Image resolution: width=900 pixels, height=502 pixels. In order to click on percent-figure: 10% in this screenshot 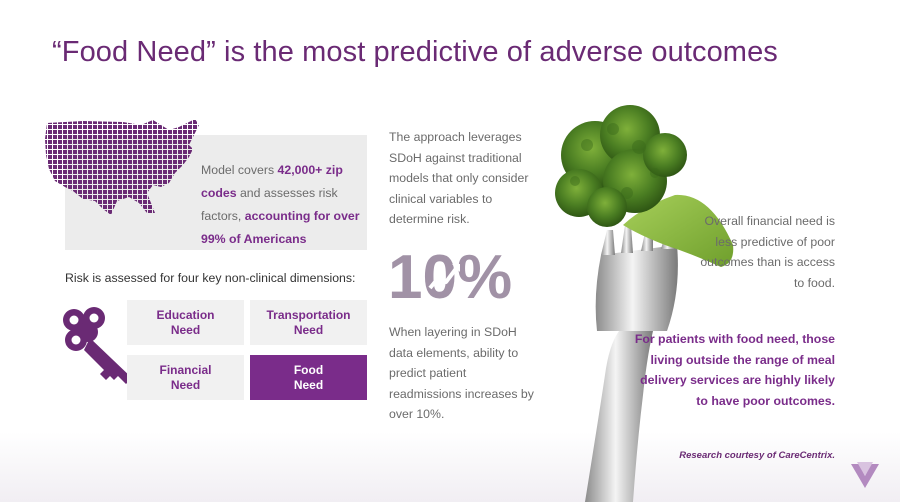, I will do `click(450, 273)`.